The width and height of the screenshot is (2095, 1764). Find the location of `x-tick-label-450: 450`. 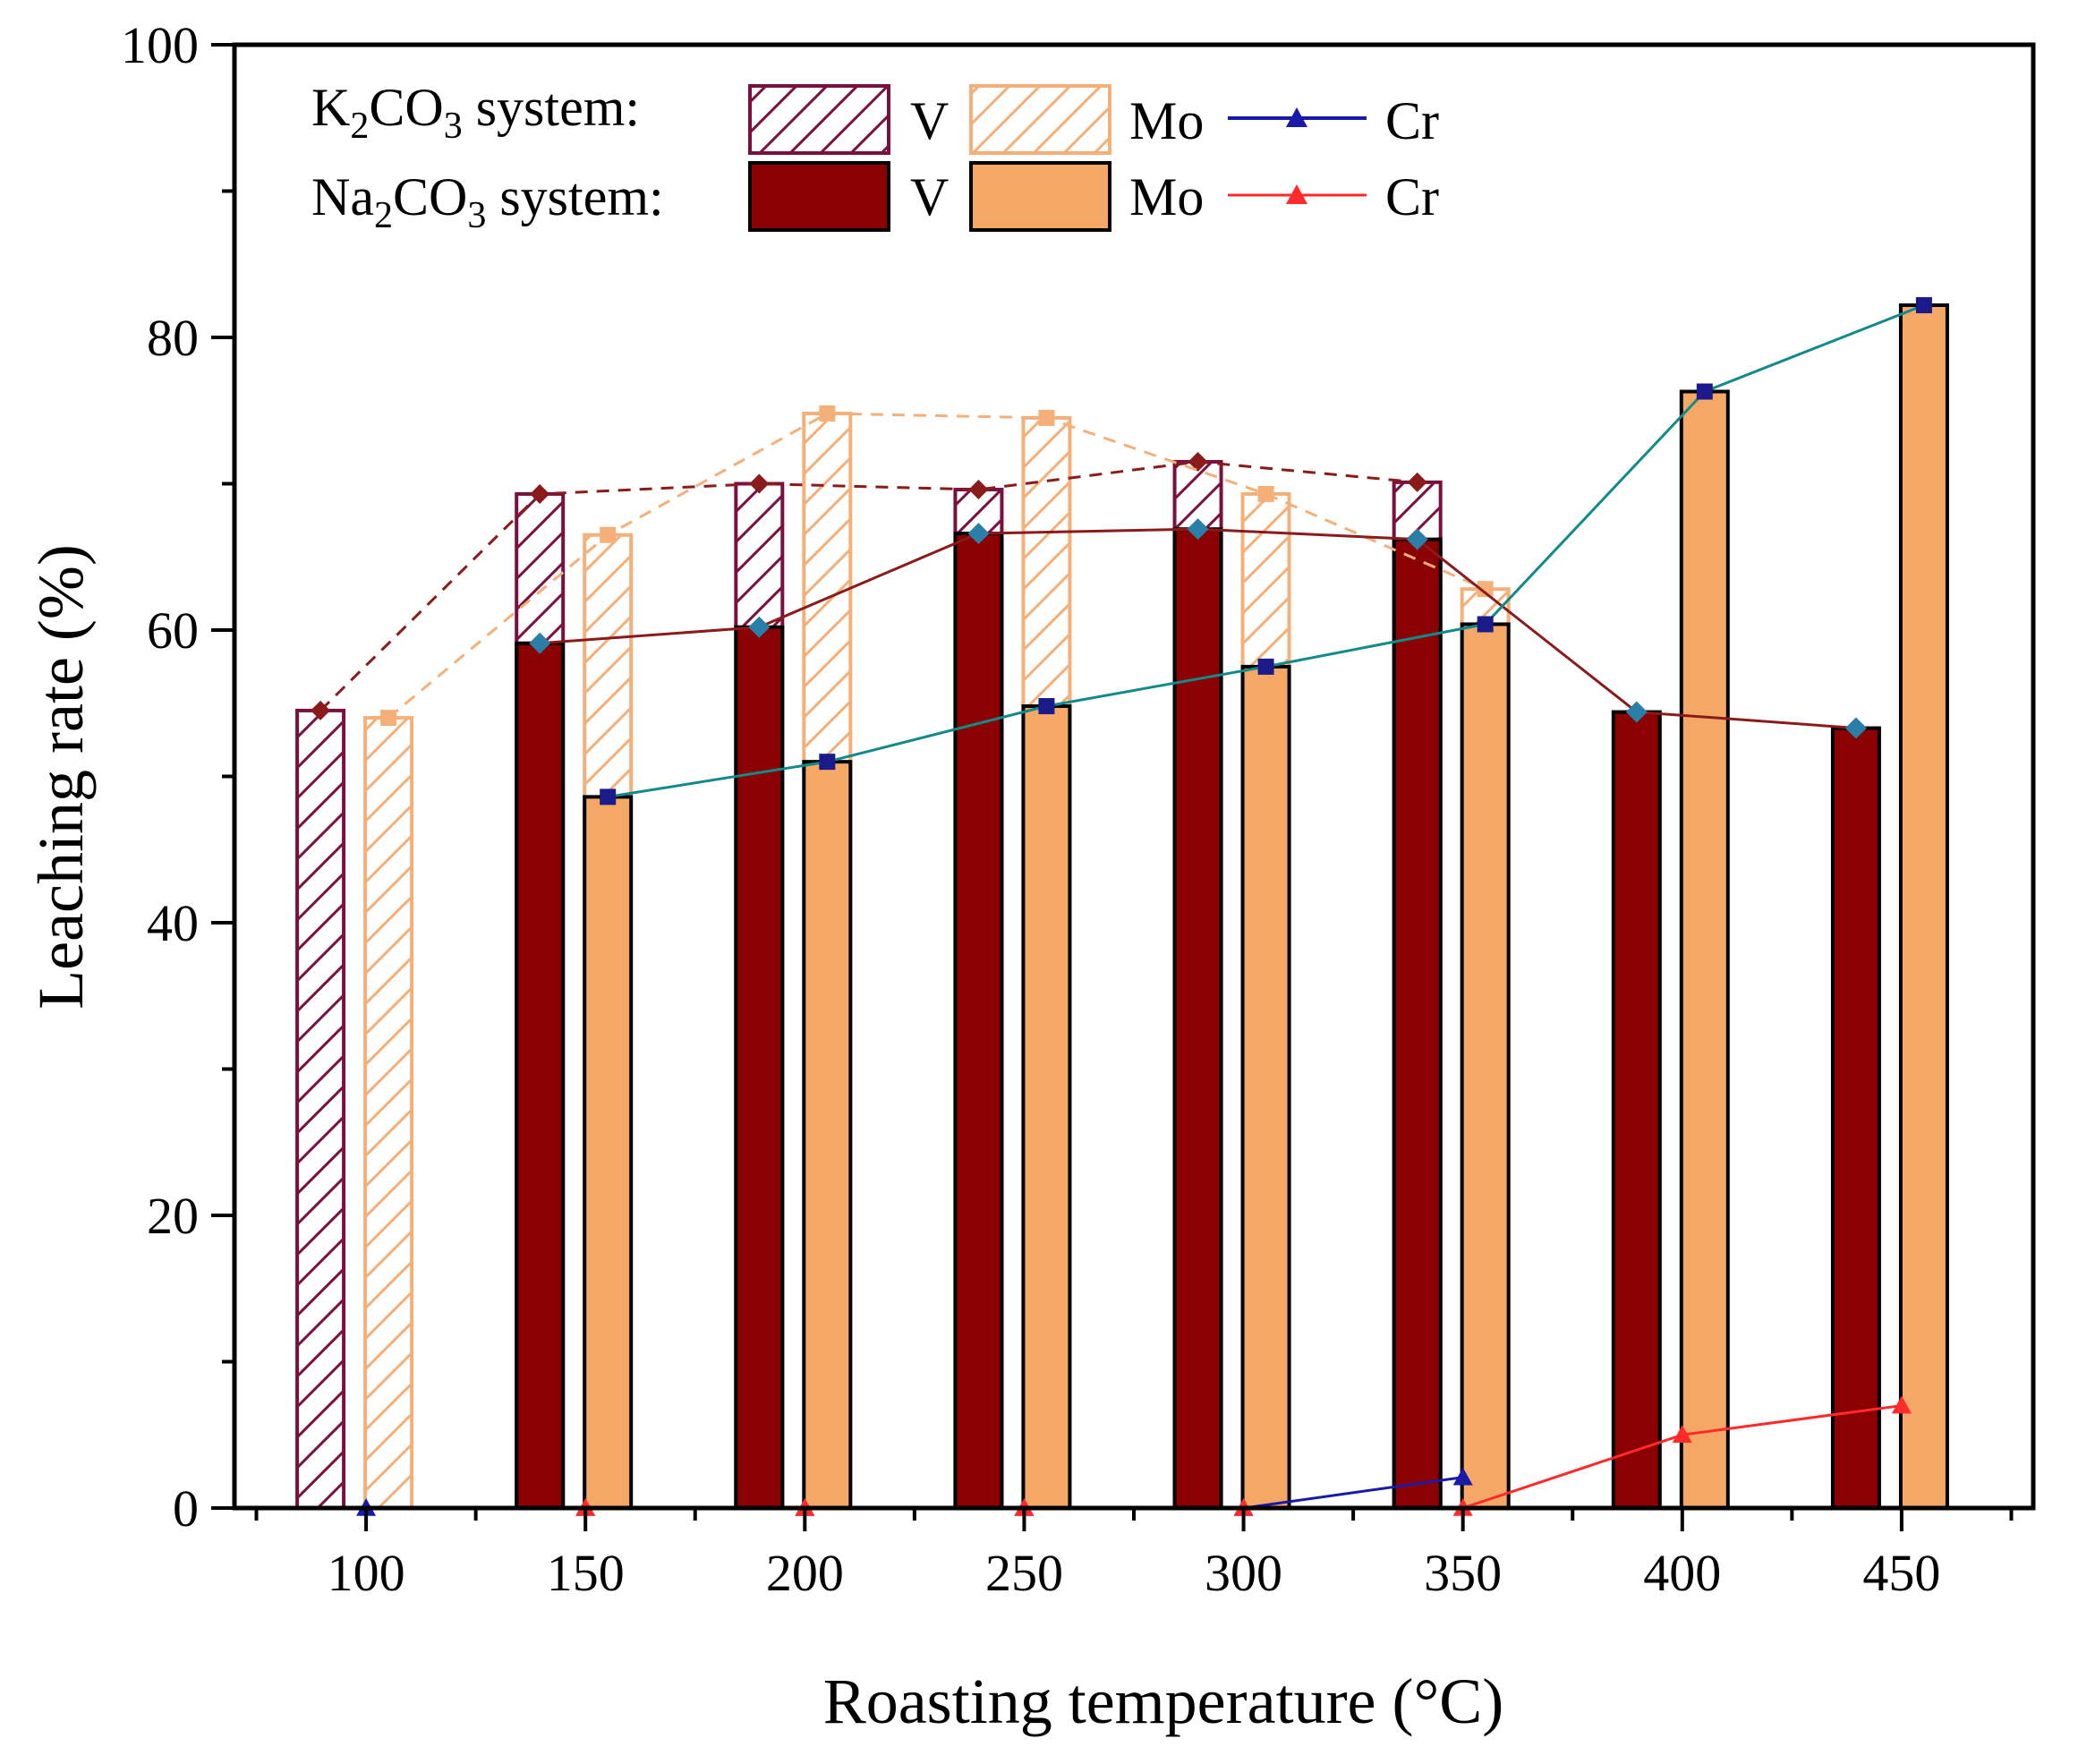

x-tick-label-450: 450 is located at coordinates (1901, 1573).